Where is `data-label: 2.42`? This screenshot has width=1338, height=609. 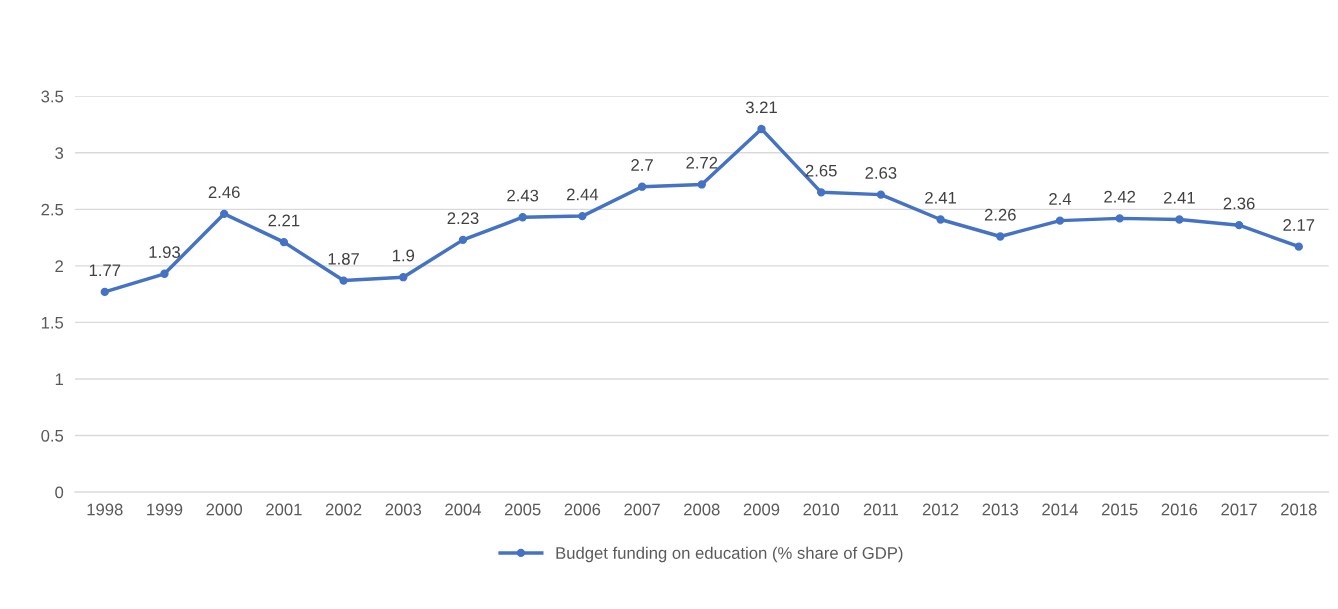 data-label: 2.42 is located at coordinates (1120, 196).